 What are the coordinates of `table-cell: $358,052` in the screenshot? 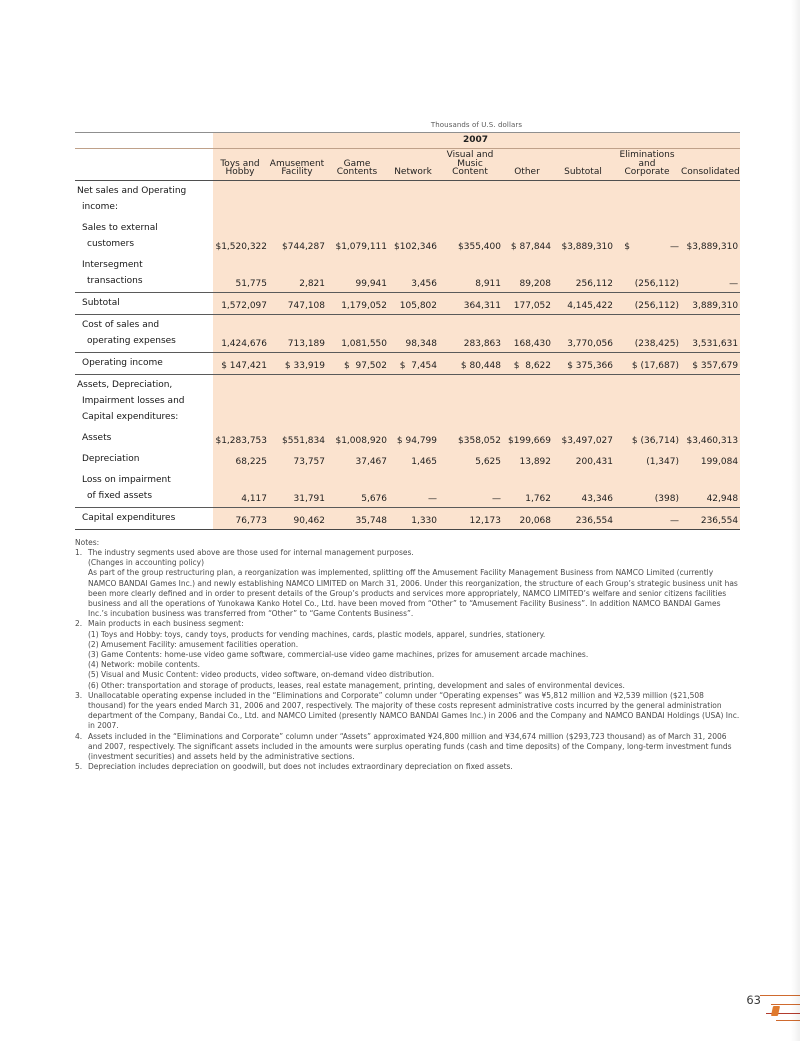 It's located at (471, 438).